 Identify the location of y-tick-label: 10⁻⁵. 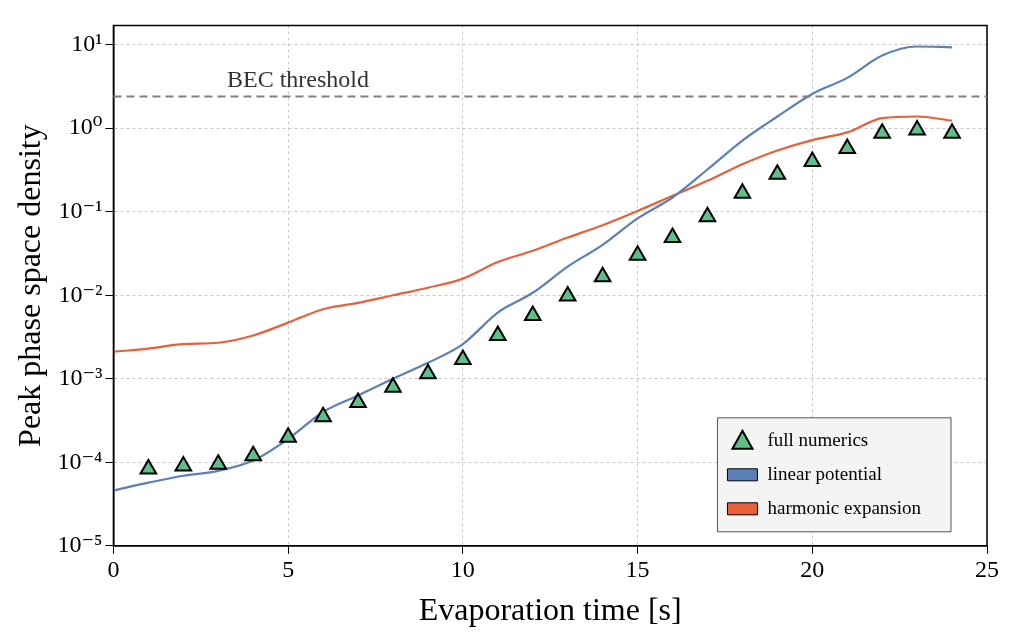
(80, 544).